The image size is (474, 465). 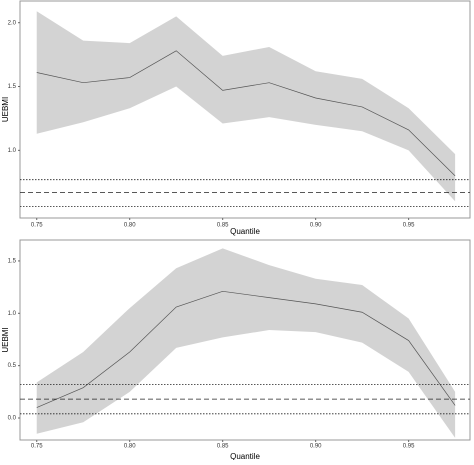 I want to click on y-tick-label: 0.5, so click(x=12, y=366).